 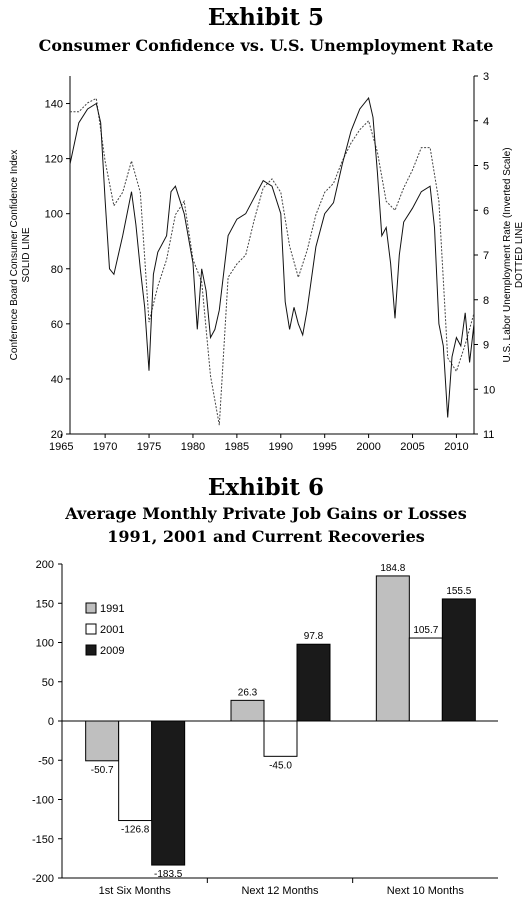 What do you see at coordinates (48, 683) in the screenshot?
I see `bar-y-tick-label: 50` at bounding box center [48, 683].